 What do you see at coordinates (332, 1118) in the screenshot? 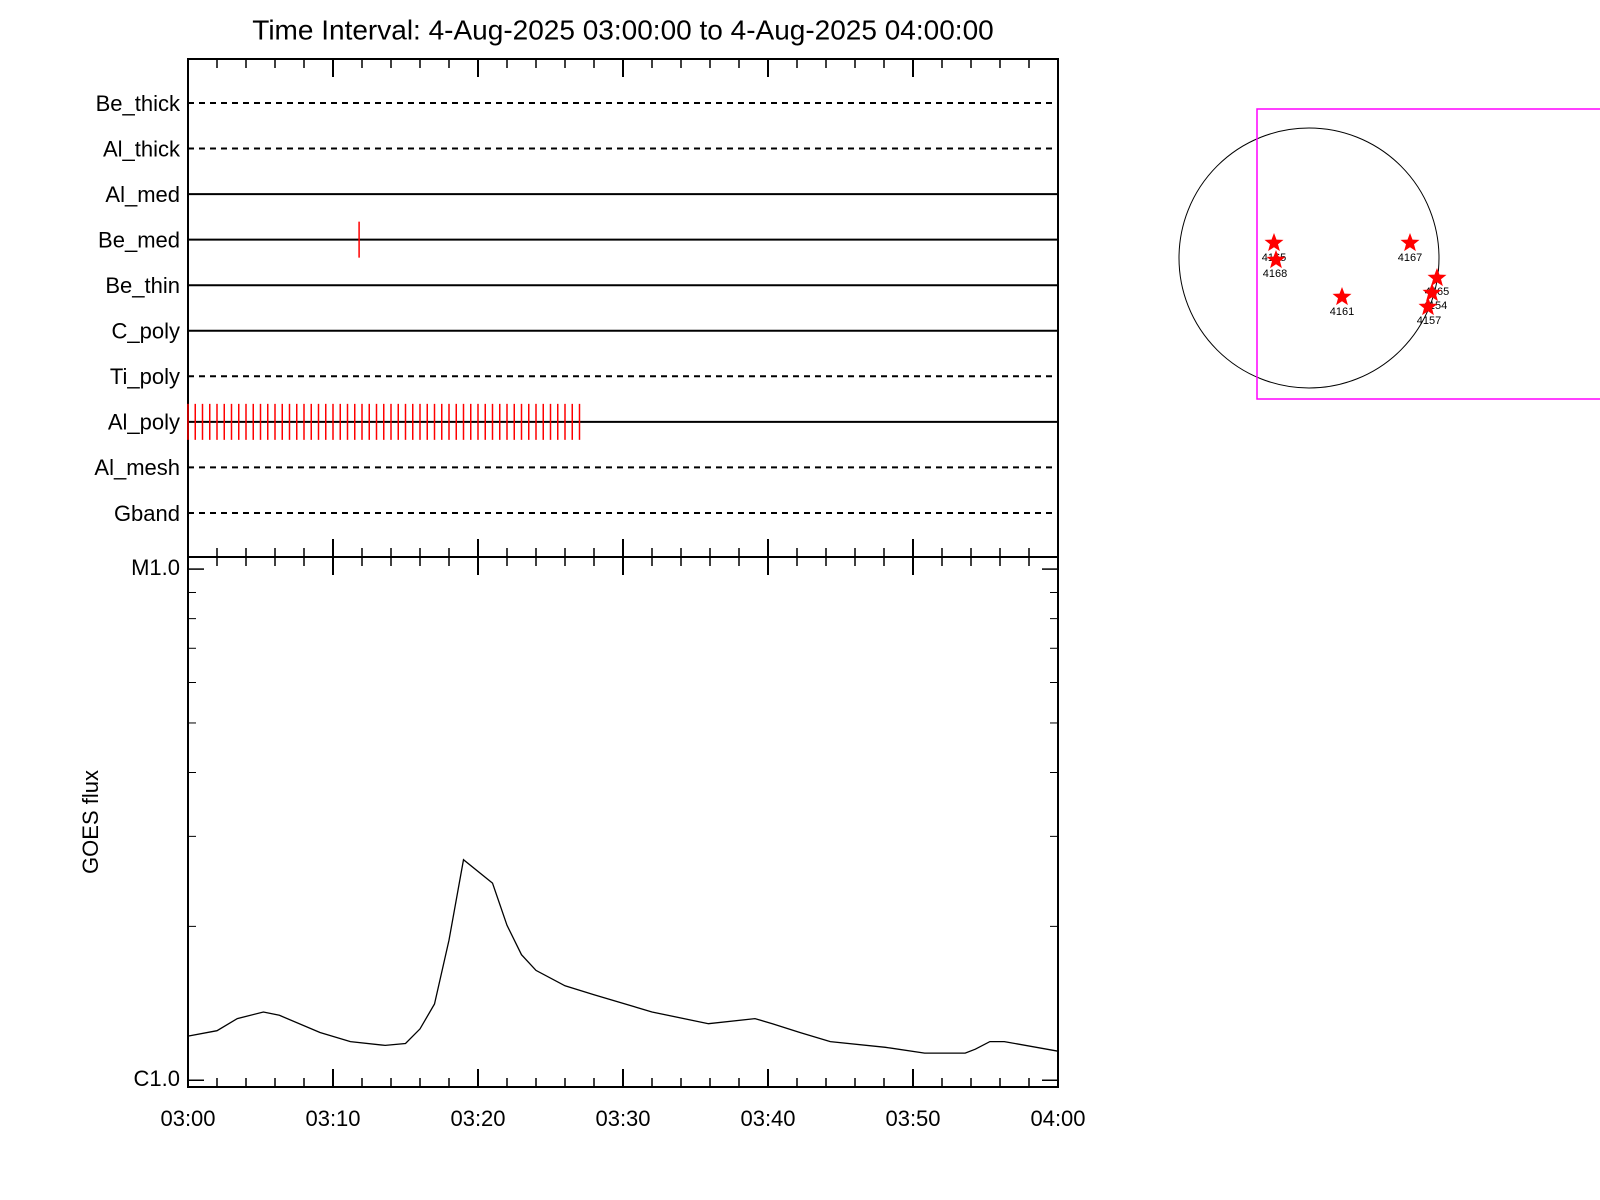
I see `x-tick-label: 03:10` at bounding box center [332, 1118].